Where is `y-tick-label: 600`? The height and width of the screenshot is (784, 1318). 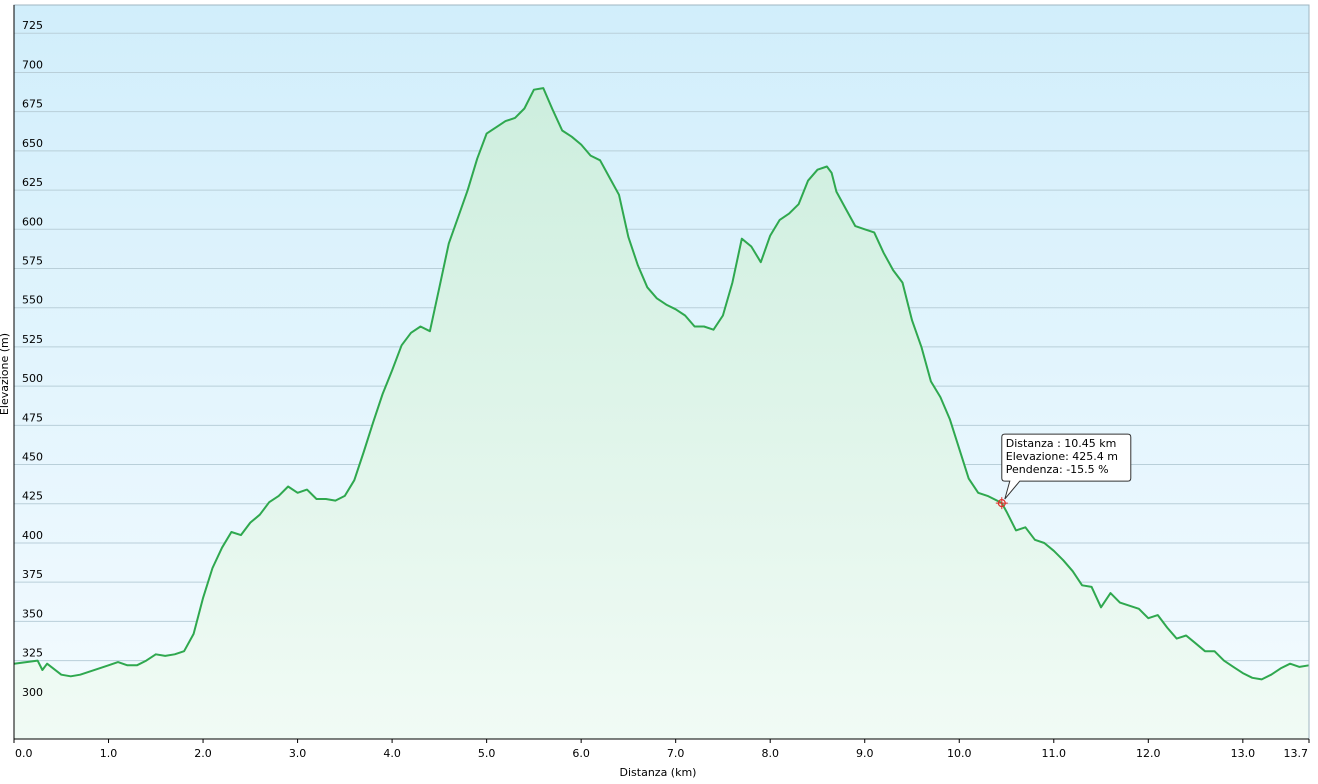
y-tick-label: 600 is located at coordinates (32, 221).